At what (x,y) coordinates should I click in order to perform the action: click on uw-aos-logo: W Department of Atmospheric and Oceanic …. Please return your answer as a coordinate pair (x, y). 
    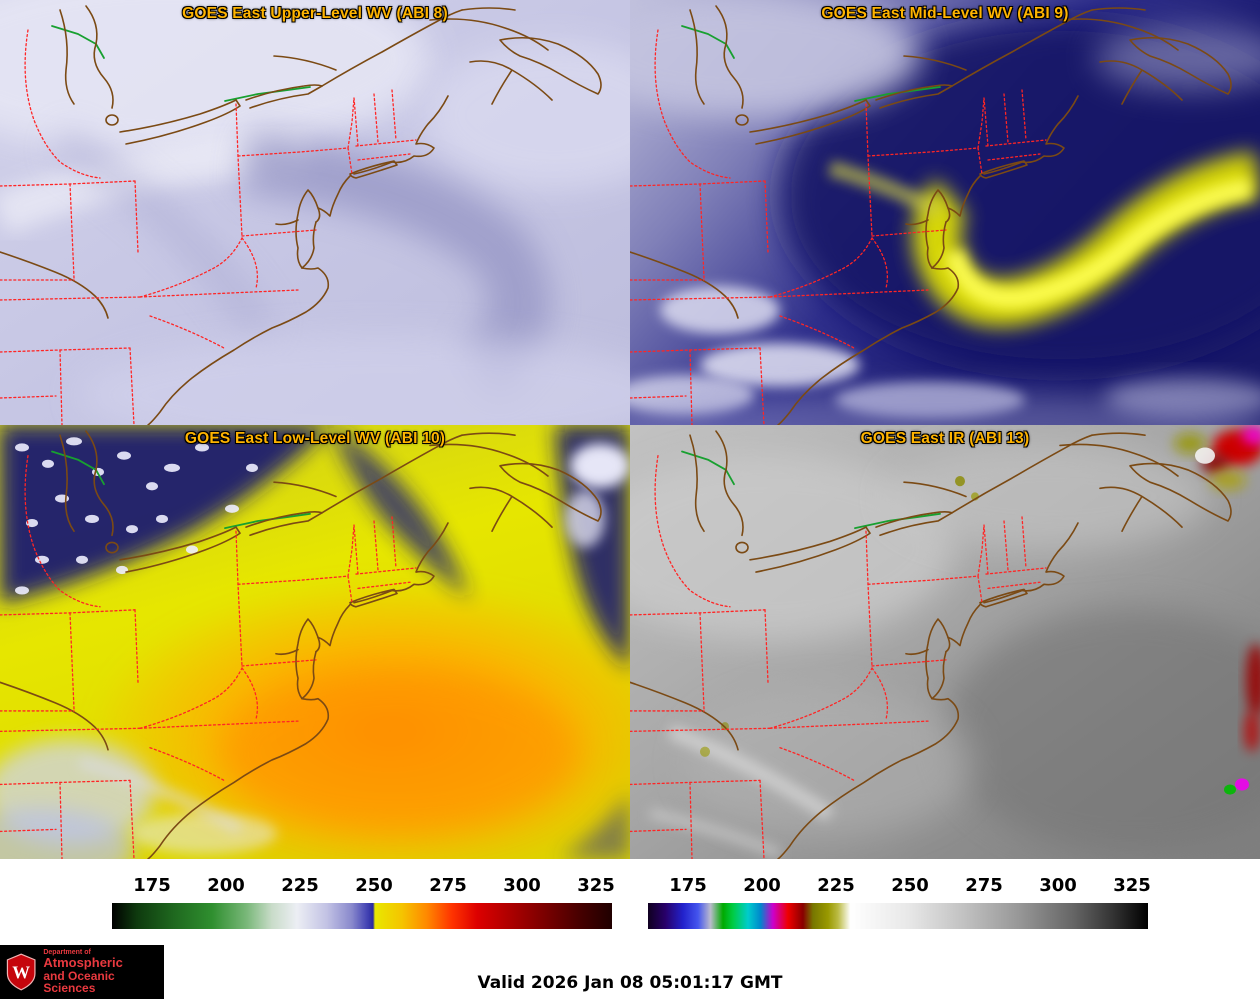
    Looking at the image, I should click on (82, 972).